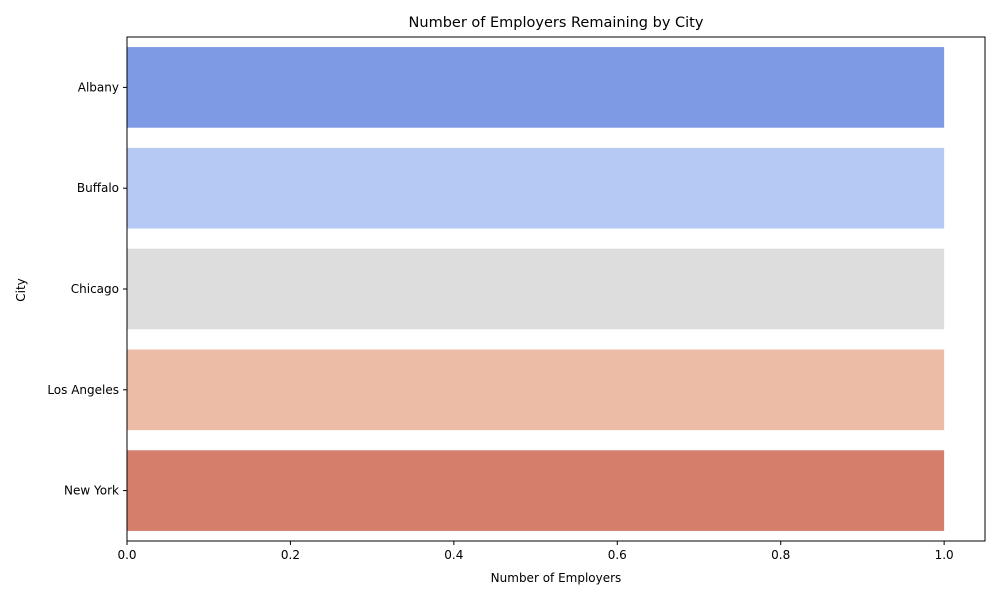  I want to click on x-tick-label: 0.4, so click(453, 555).